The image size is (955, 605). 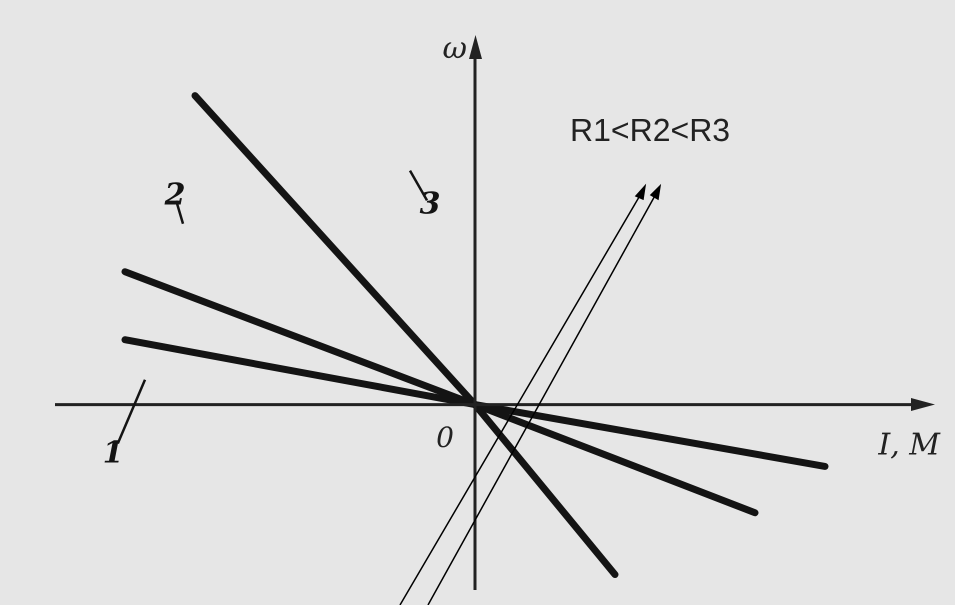 I want to click on y-axis-title: ω, so click(x=454, y=48).